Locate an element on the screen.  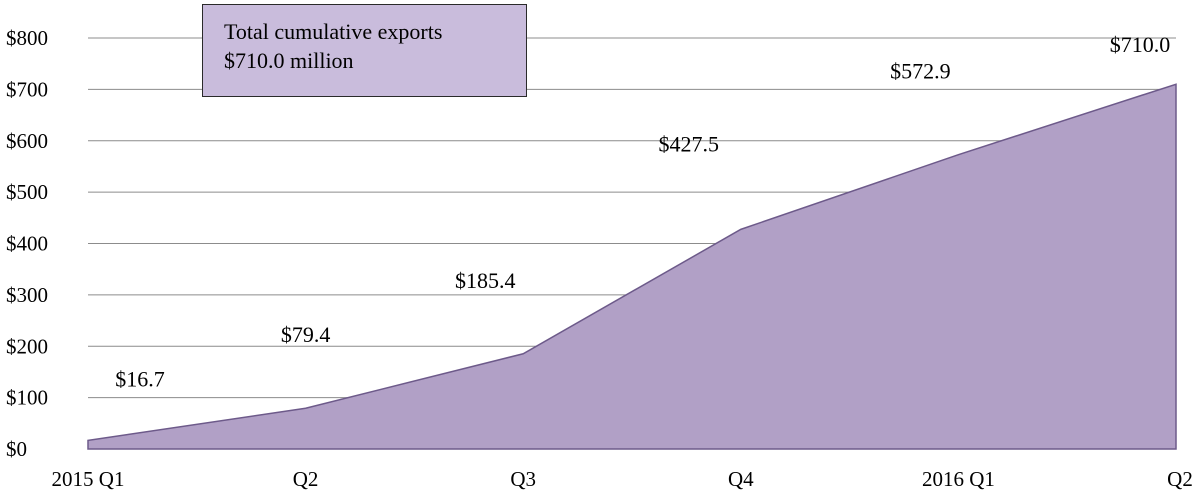
y-tick-label: $300 is located at coordinates (27, 295).